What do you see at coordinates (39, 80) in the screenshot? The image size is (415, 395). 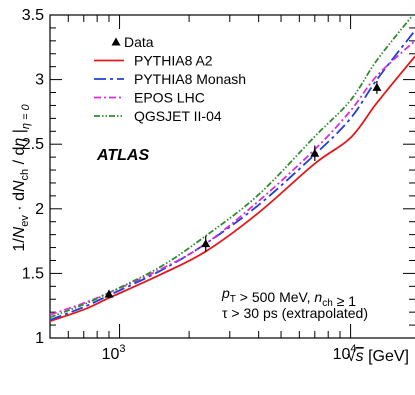 I see `y-tick-label: 3` at bounding box center [39, 80].